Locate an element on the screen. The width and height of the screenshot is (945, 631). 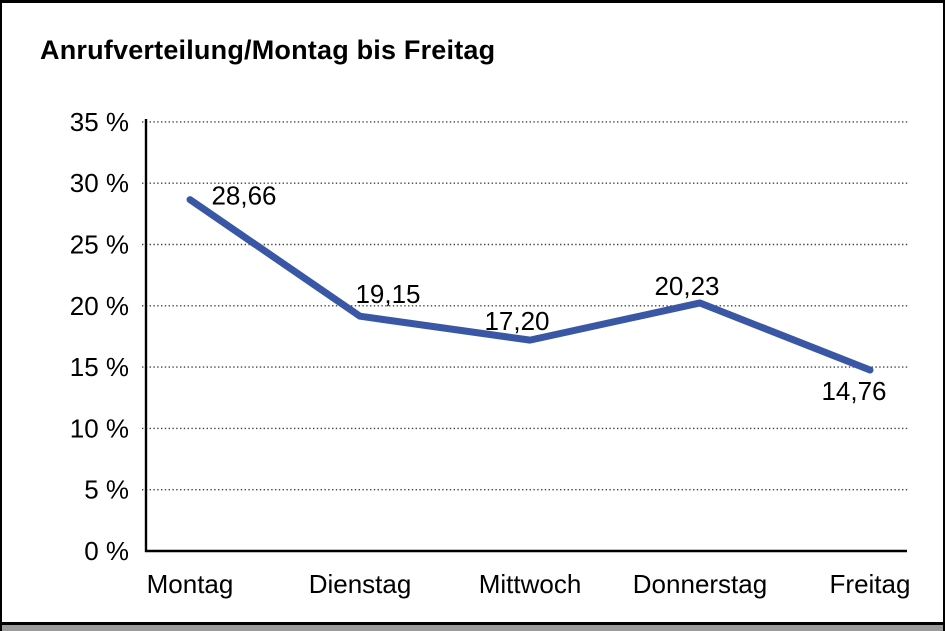
data-point-label: 17,20 is located at coordinates (516, 321).